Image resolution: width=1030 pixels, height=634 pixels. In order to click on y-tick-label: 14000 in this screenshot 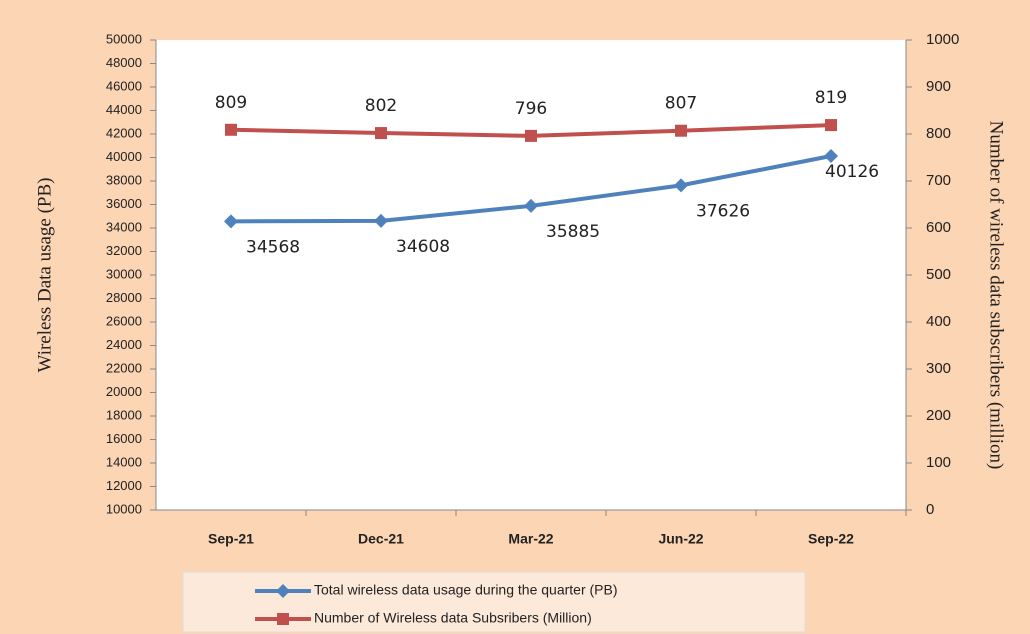, I will do `click(124, 461)`.